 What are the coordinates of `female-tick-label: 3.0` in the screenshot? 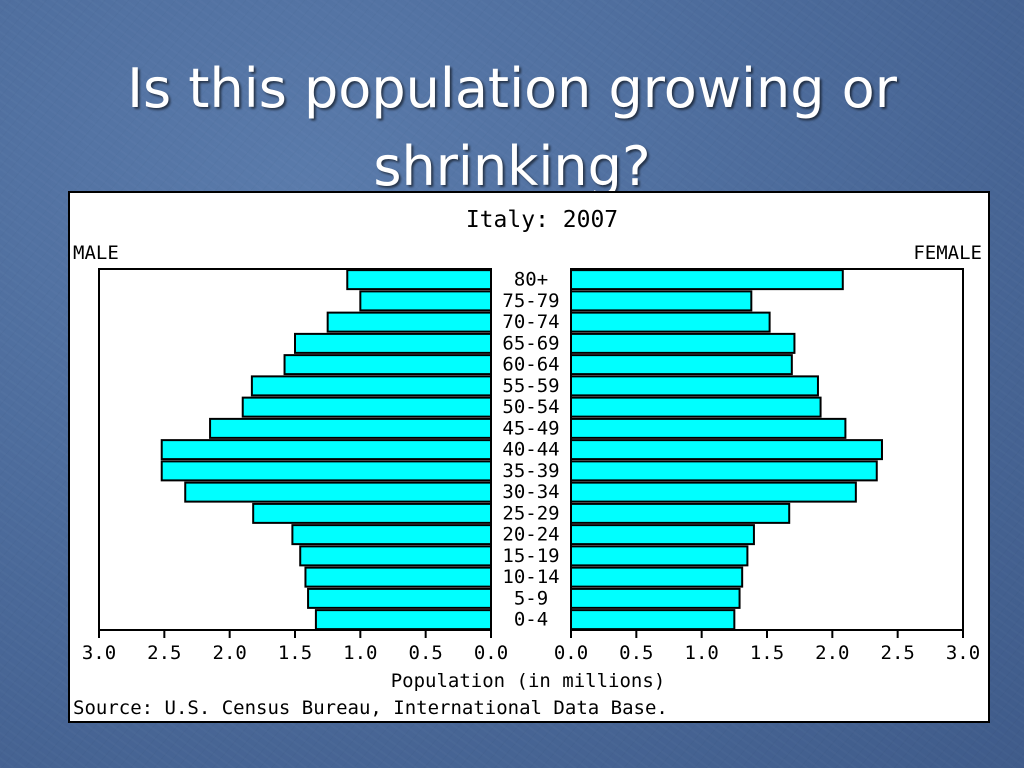 It's located at (963, 653).